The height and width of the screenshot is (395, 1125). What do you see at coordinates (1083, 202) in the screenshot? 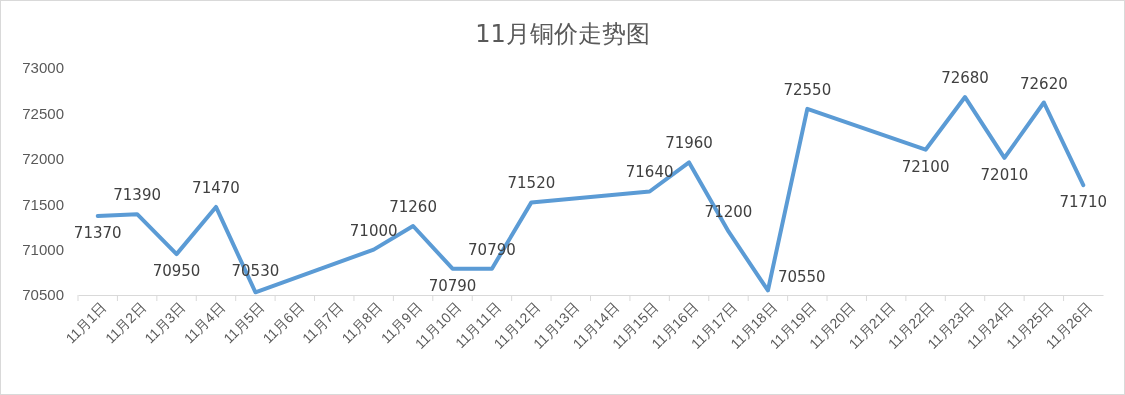
I see `data-label: 71710` at bounding box center [1083, 202].